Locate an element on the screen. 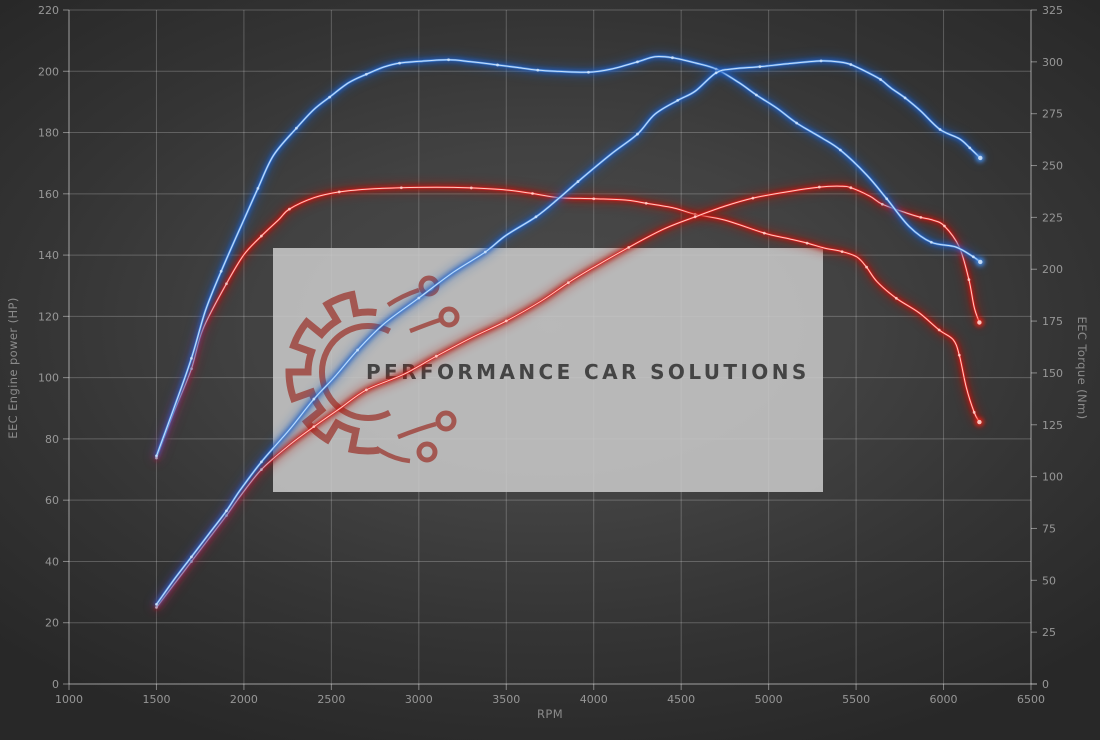 This screenshot has height=740, width=1100. watermark-text: PERFORMANCE CAR SOLUTIONS is located at coordinates (588, 372).